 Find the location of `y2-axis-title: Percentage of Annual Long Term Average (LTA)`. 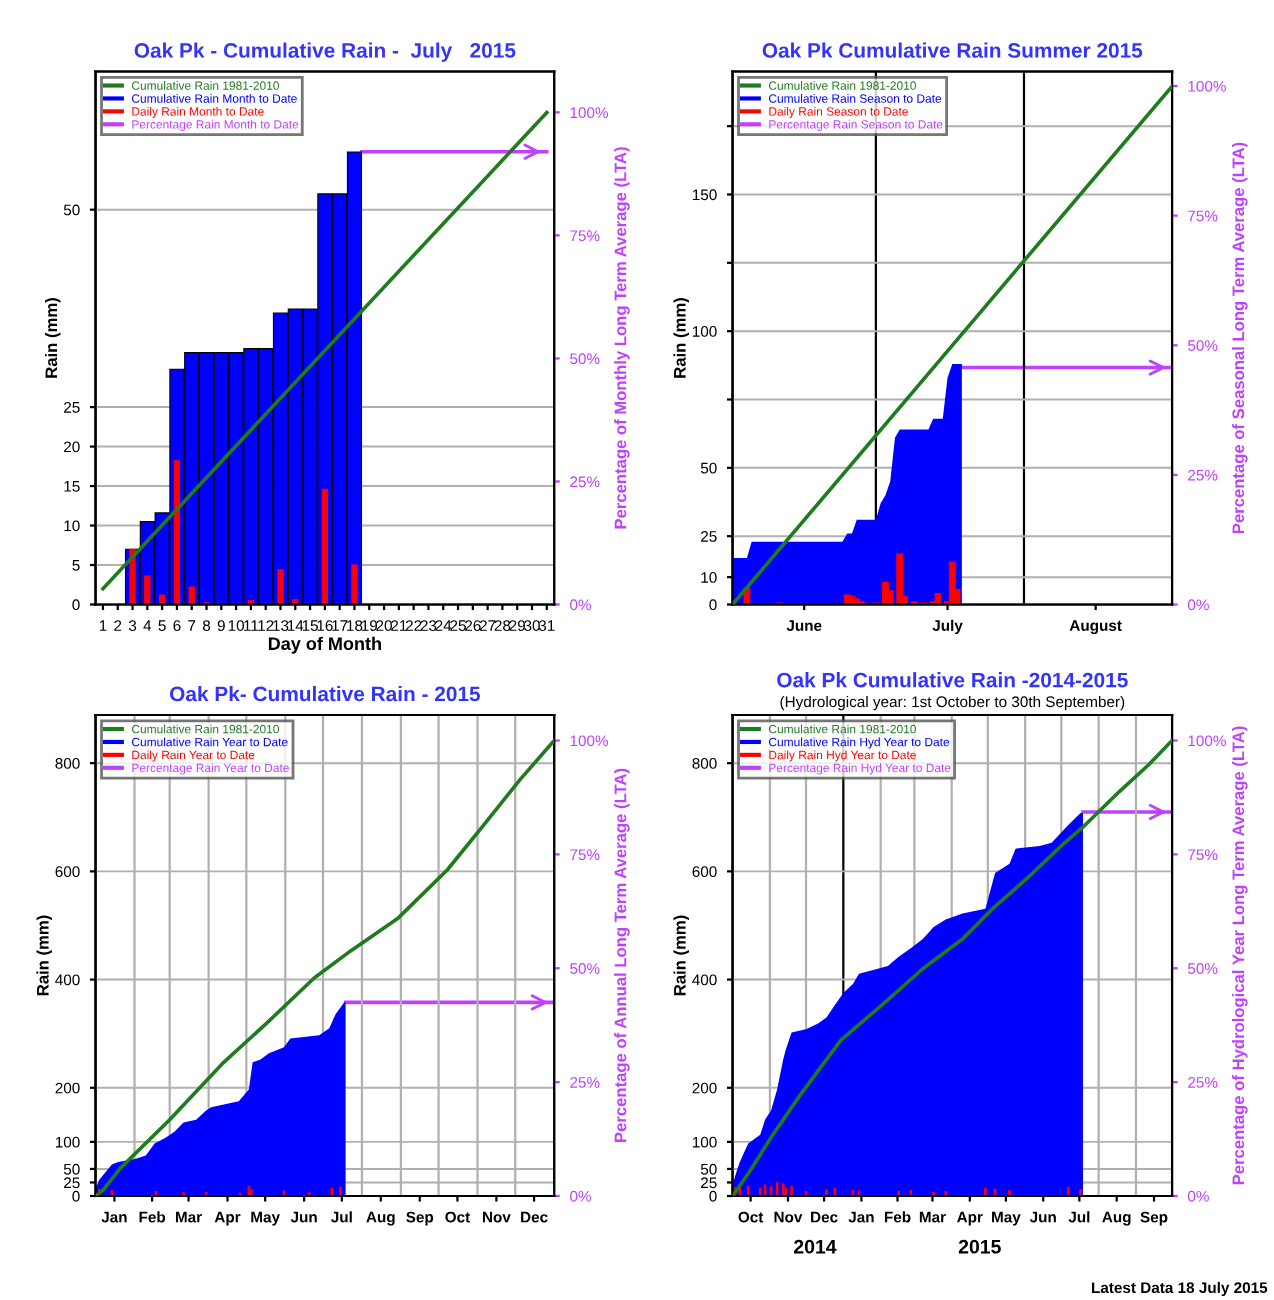

y2-axis-title: Percentage of Annual Long Term Average (LTA) is located at coordinates (622, 955).